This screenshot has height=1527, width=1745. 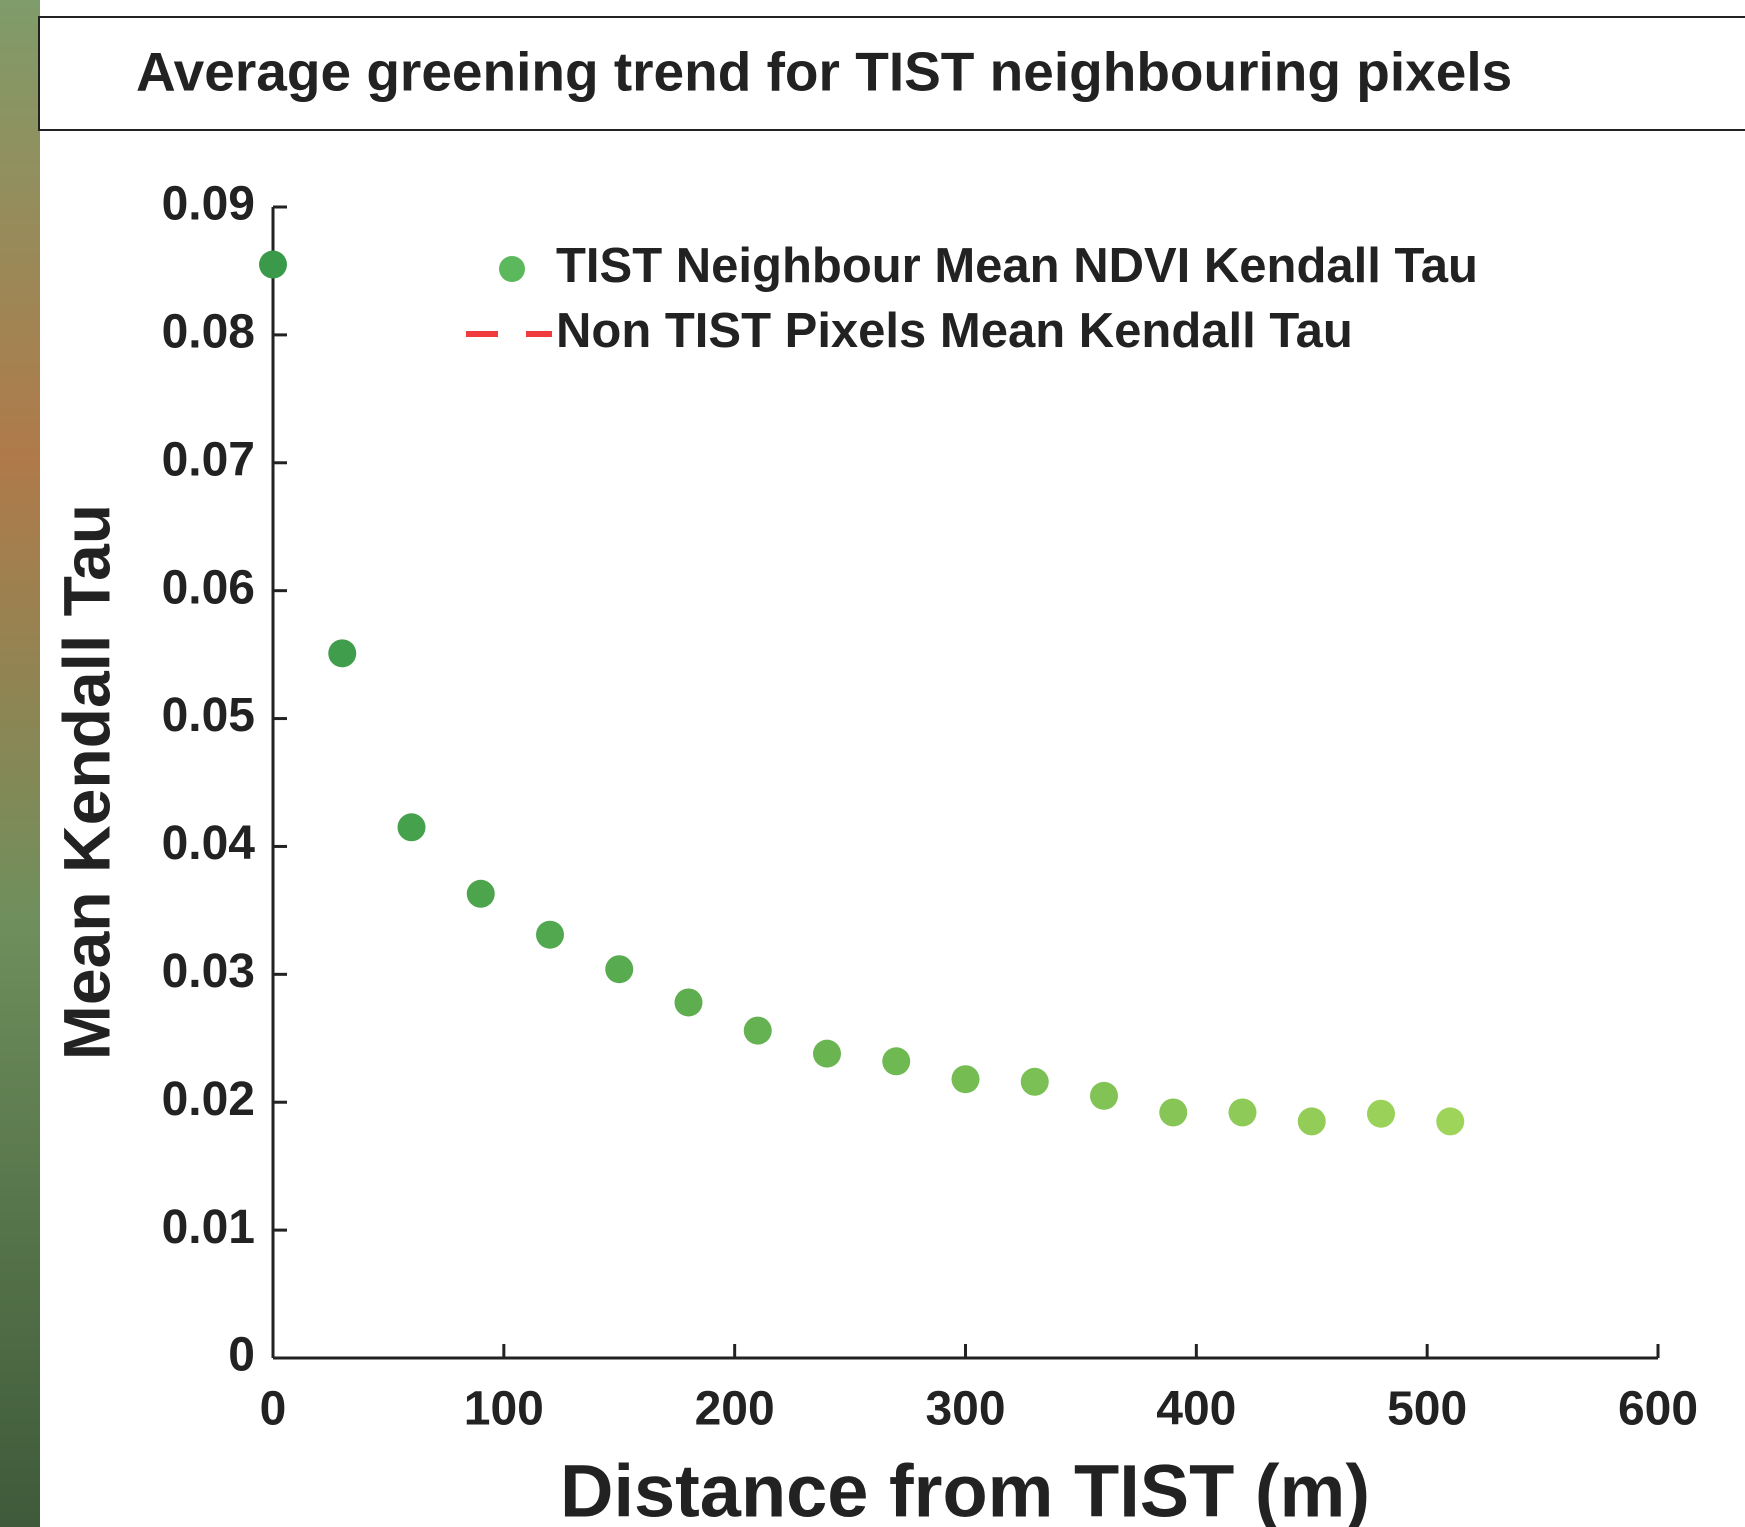 I want to click on y-tick-label: 0.04, so click(x=209, y=843).